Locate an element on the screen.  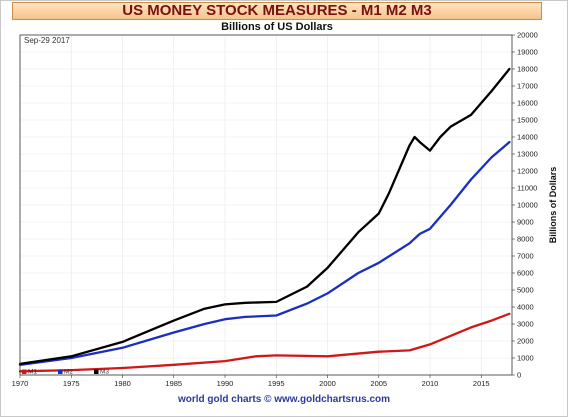
x-tick-label: 1975 is located at coordinates (71, 383).